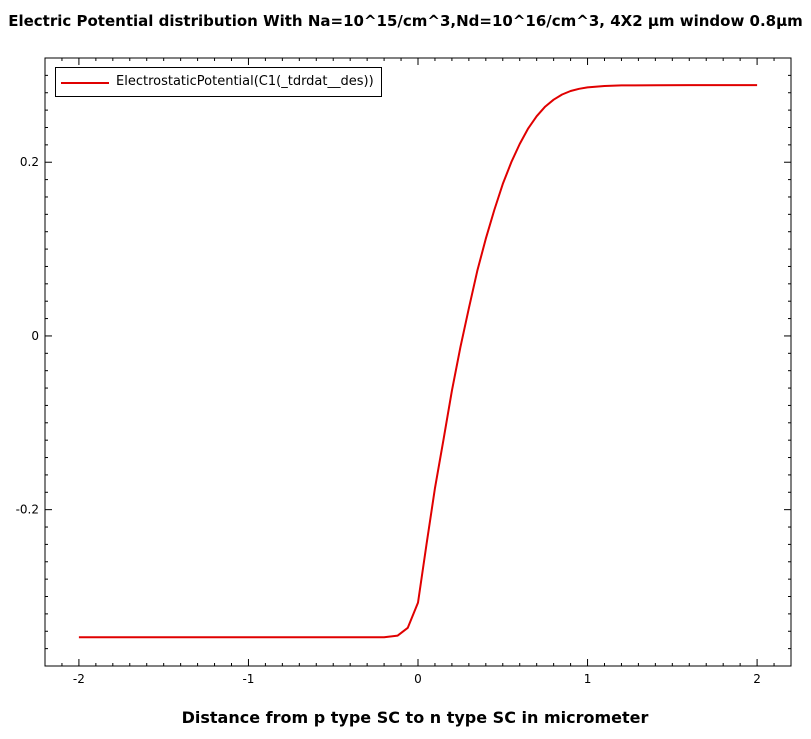 Image resolution: width=811 pixels, height=739 pixels. Describe the element at coordinates (35, 336) in the screenshot. I see `y-tick-label: 0` at that location.